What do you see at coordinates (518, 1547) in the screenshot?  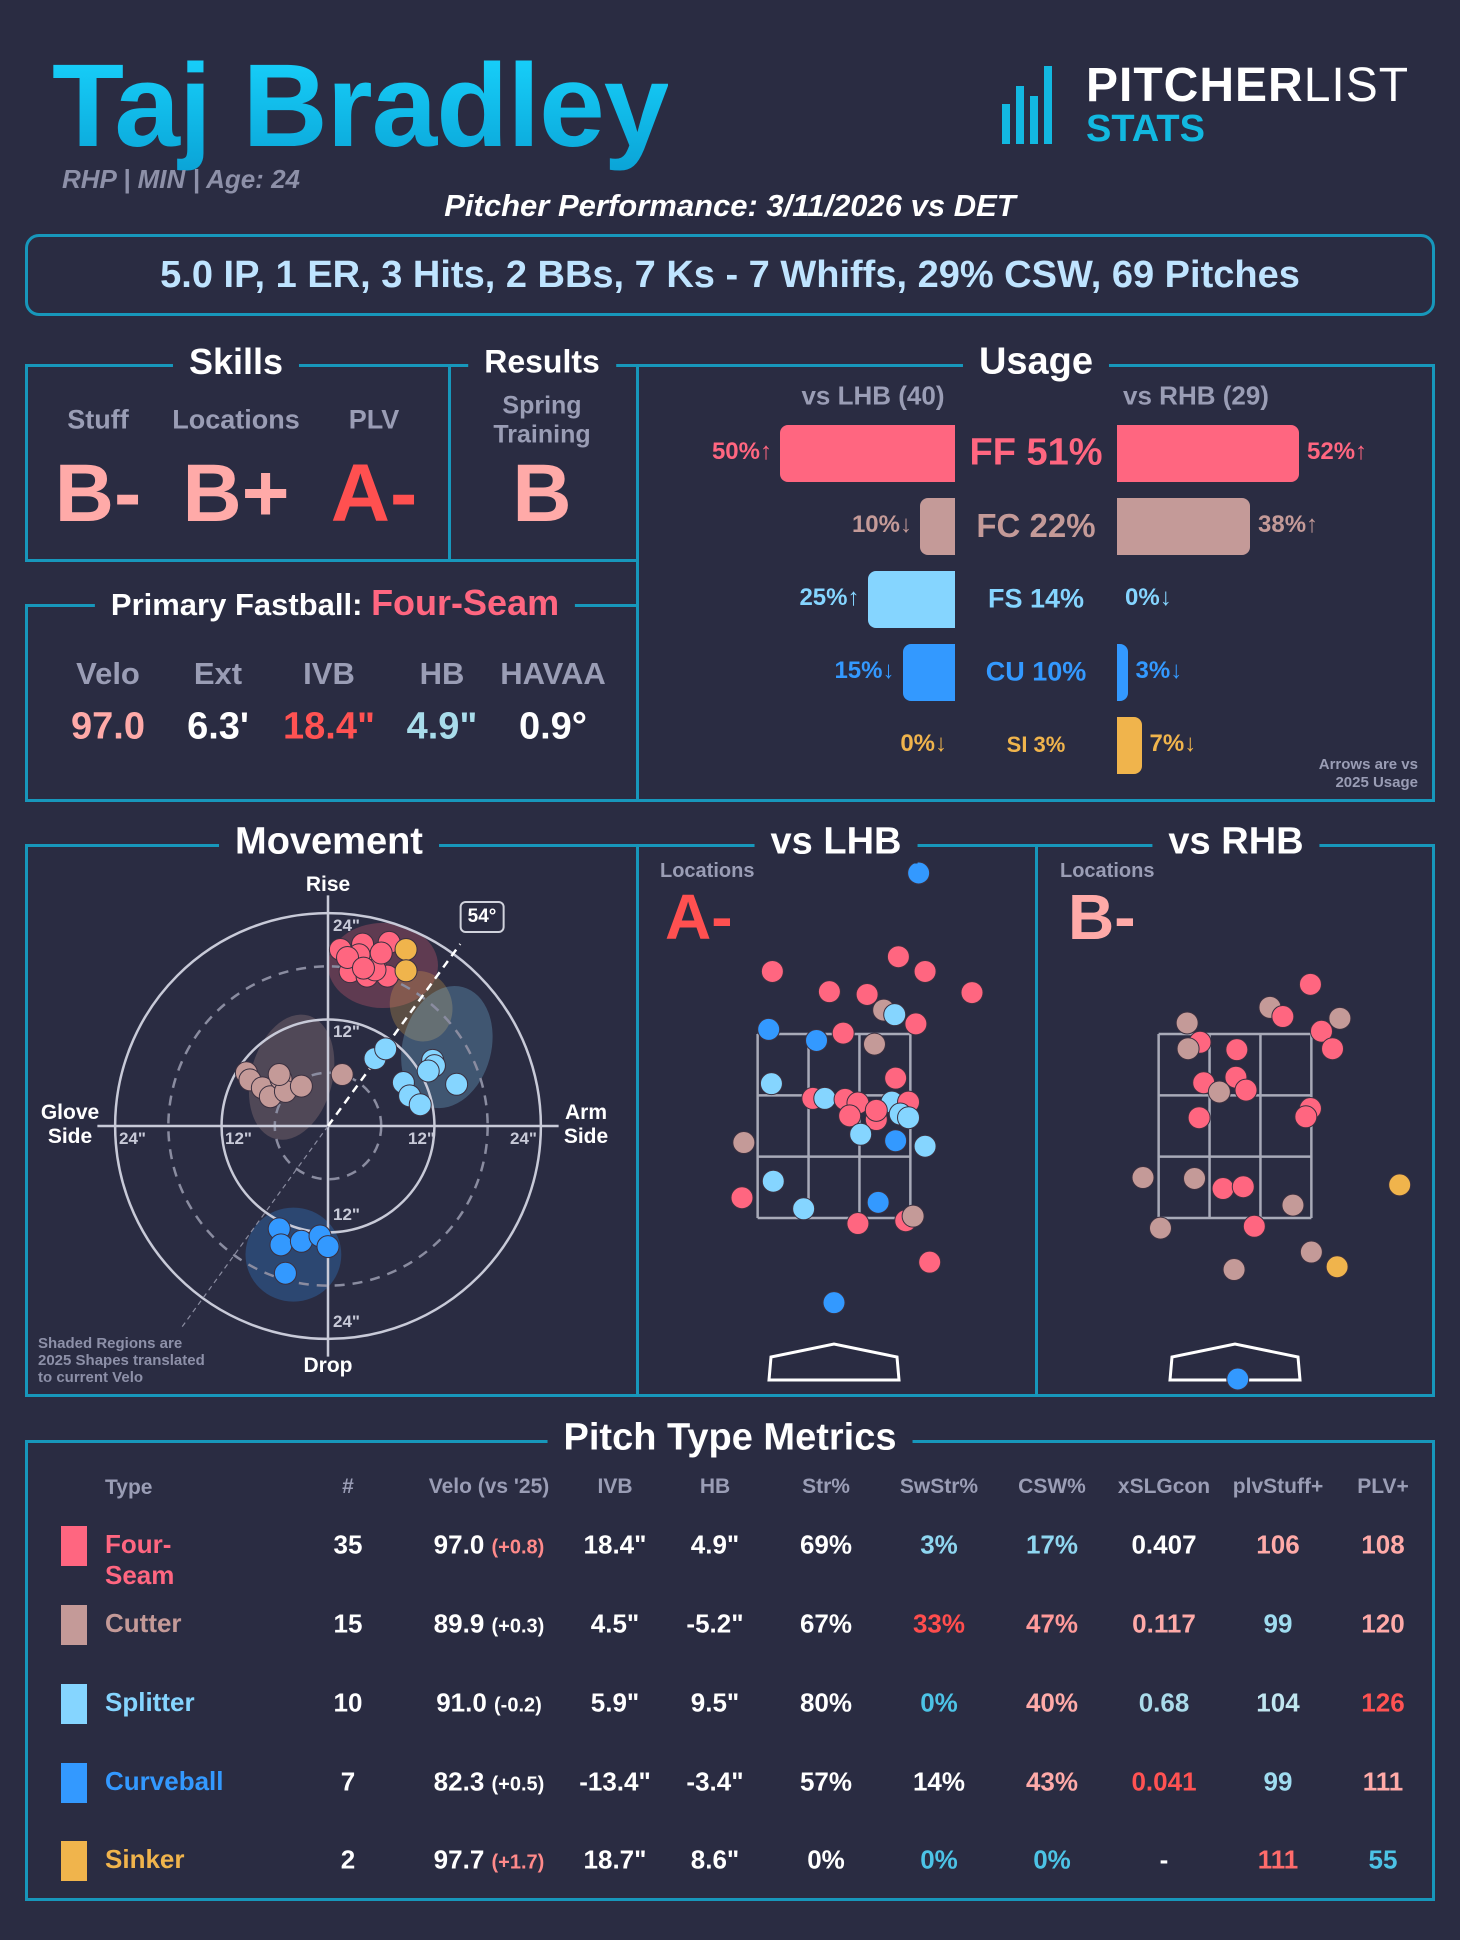 I see `velo-delta: (+0.8)` at bounding box center [518, 1547].